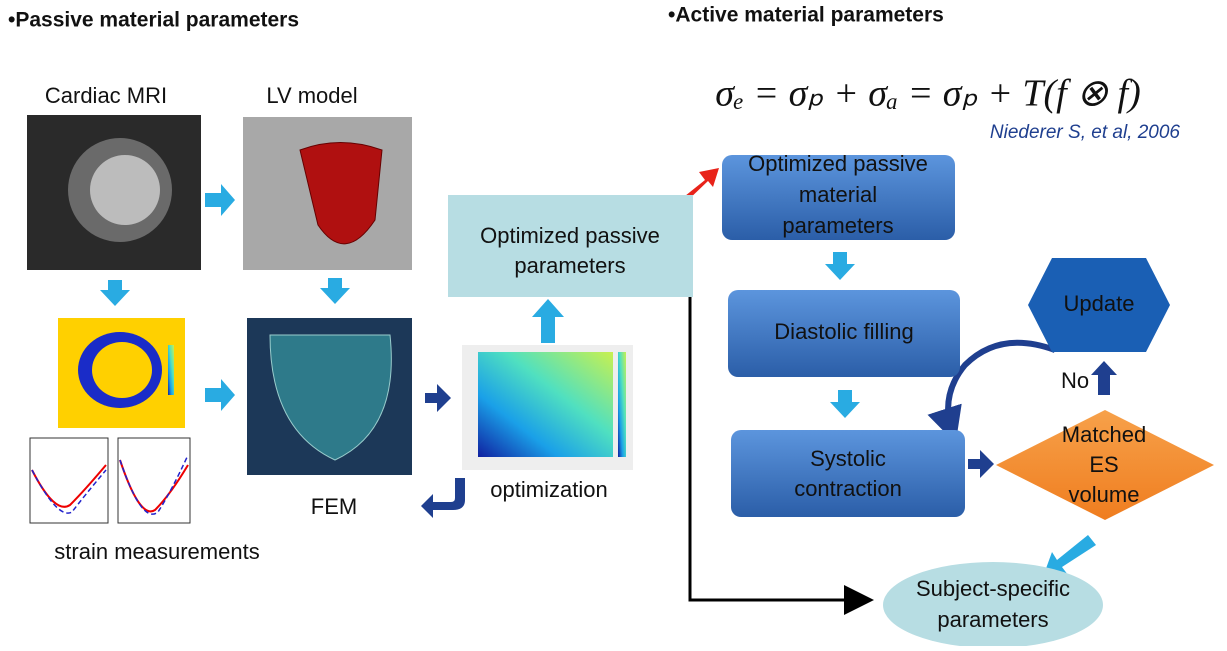  I want to click on node-label: Diastolic filling, so click(843, 331).